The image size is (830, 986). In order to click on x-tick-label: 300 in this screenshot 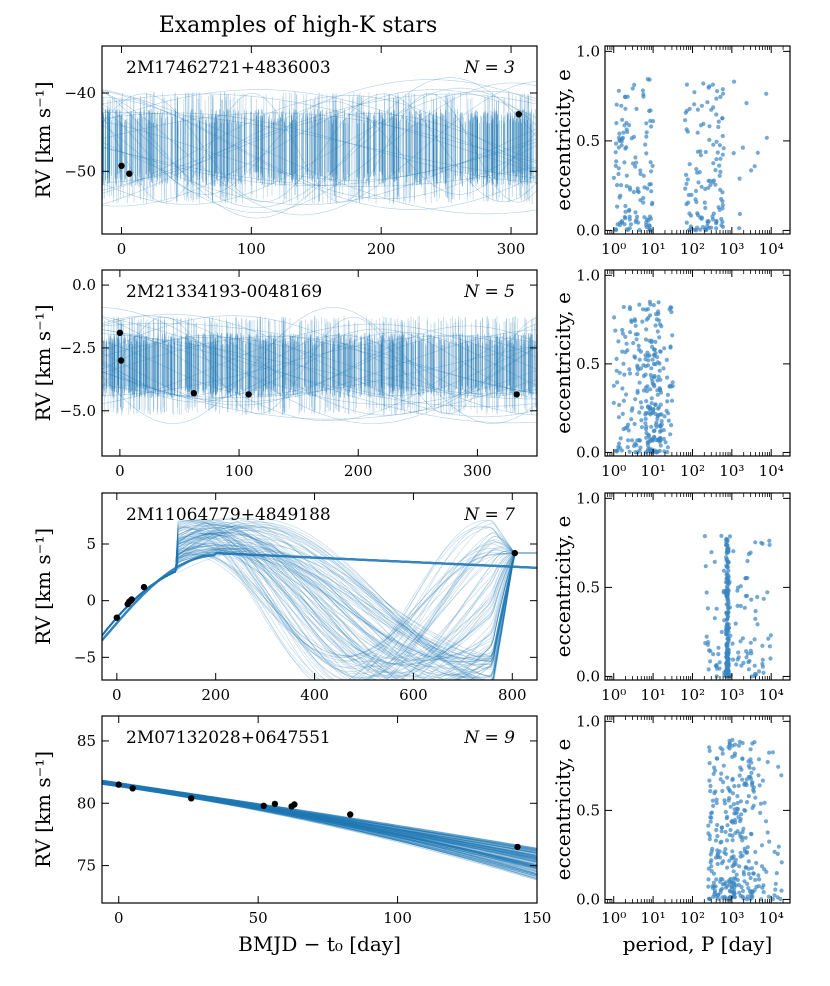, I will do `click(477, 471)`.